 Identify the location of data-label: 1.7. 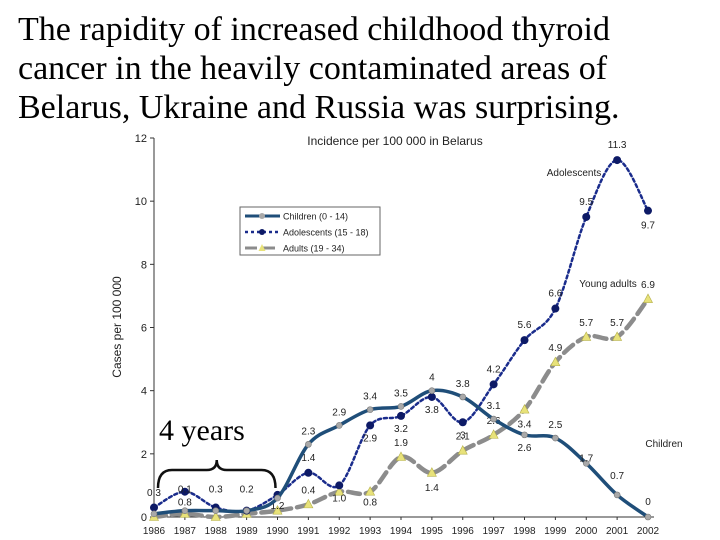
(586, 458).